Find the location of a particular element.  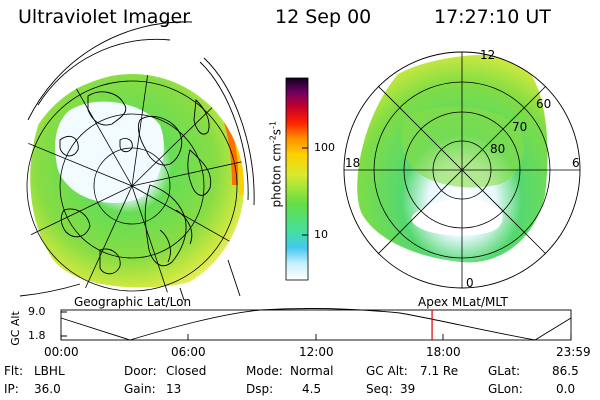

right-aurora-bright is located at coordinates (457, 217).